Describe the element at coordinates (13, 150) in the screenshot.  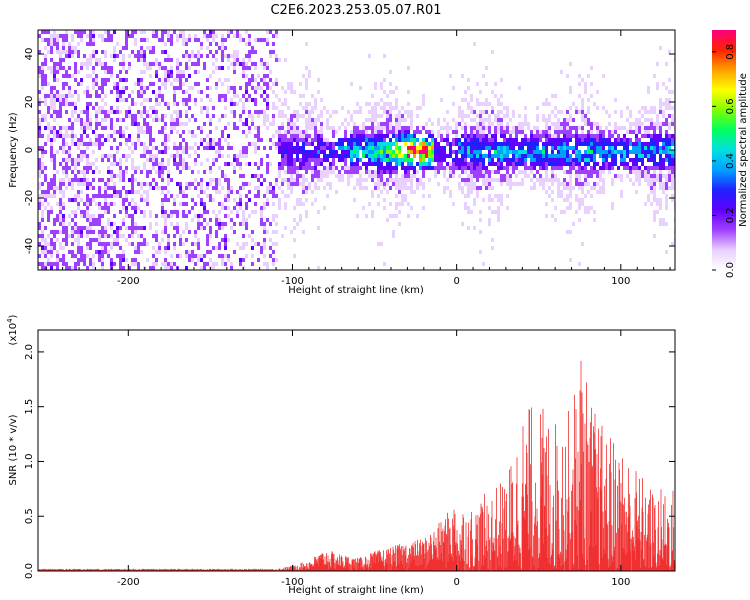
I see `spectrogram-ylabel: Frequency (Hz)` at that location.